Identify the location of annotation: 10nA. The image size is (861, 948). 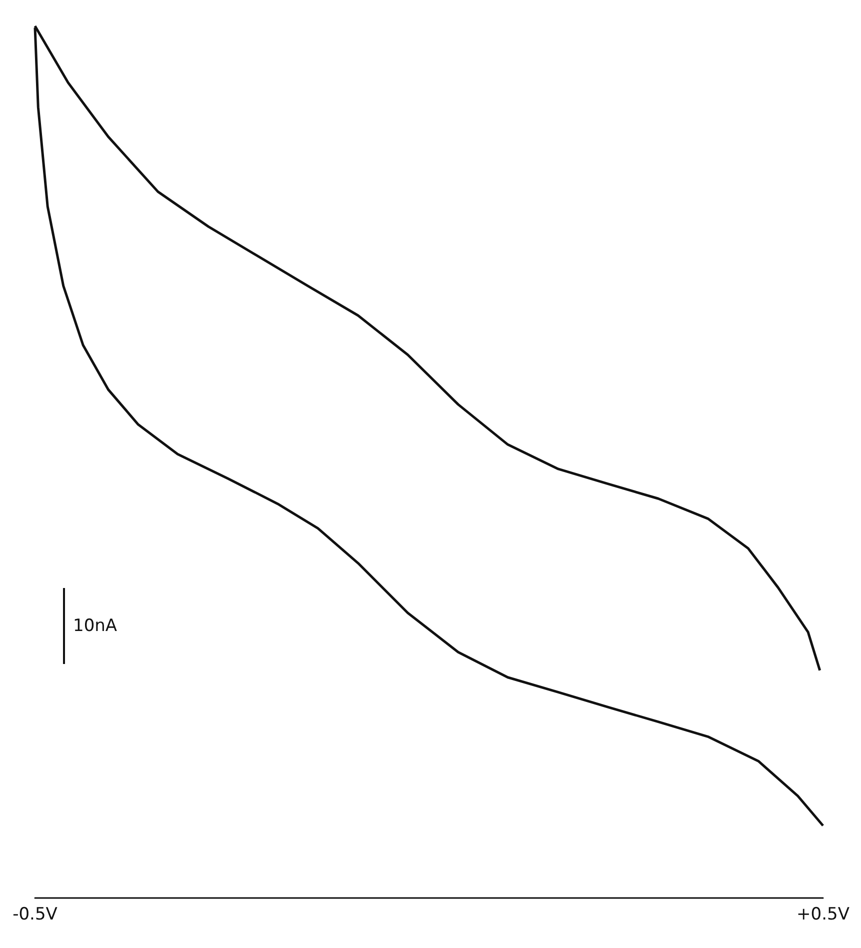
(95, 626).